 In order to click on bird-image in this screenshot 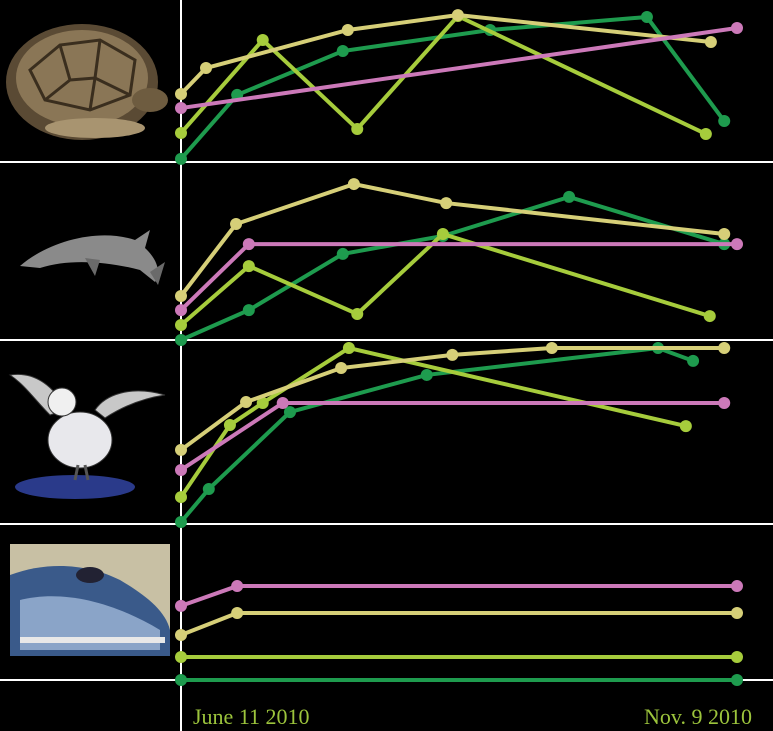, I will do `click(87, 436)`.